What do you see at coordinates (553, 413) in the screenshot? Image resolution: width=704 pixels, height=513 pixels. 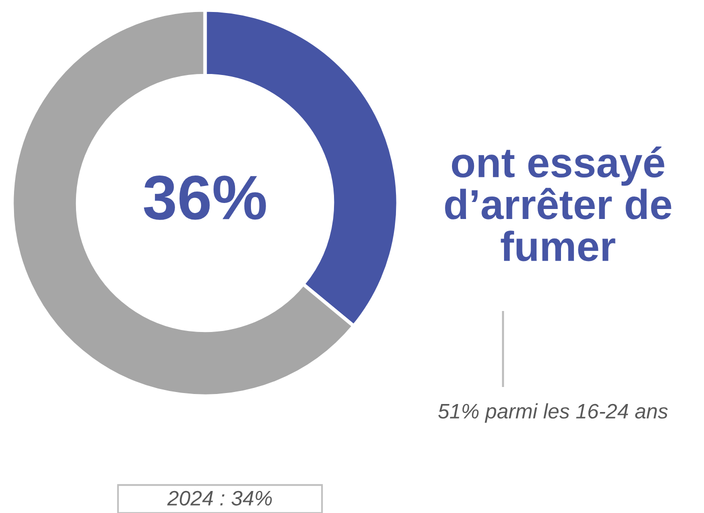 I see `text: 51% parmi les 16-24 ans` at bounding box center [553, 413].